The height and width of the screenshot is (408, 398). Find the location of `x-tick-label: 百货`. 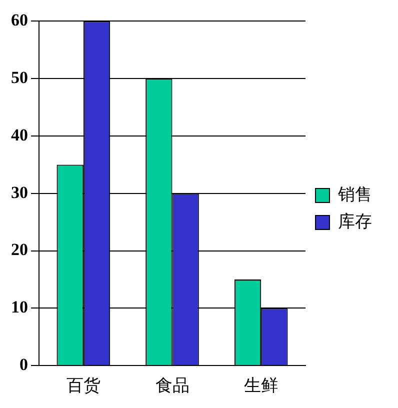

x-tick-label: 百货 is located at coordinates (83, 386).